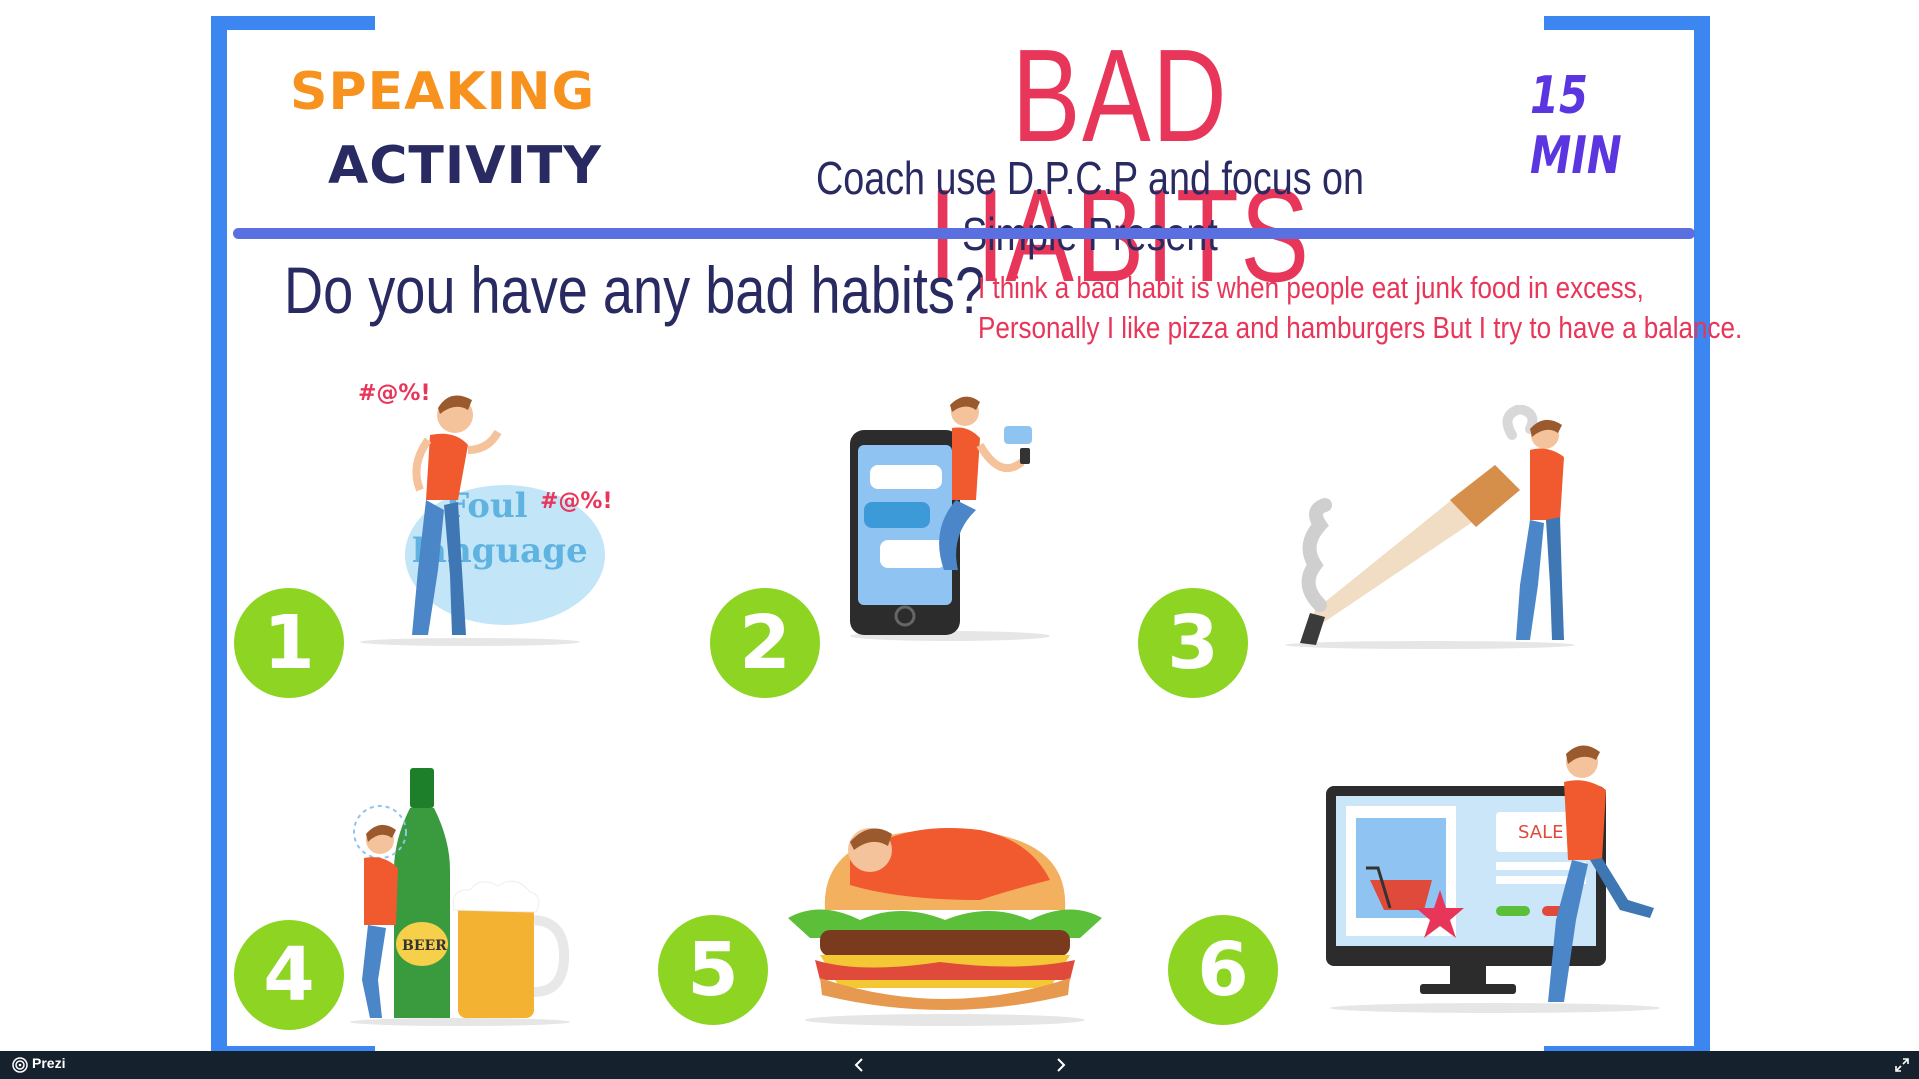 The image size is (1919, 1079). Describe the element at coordinates (20, 1065) in the screenshot. I see `prezi-logo-icon` at that location.